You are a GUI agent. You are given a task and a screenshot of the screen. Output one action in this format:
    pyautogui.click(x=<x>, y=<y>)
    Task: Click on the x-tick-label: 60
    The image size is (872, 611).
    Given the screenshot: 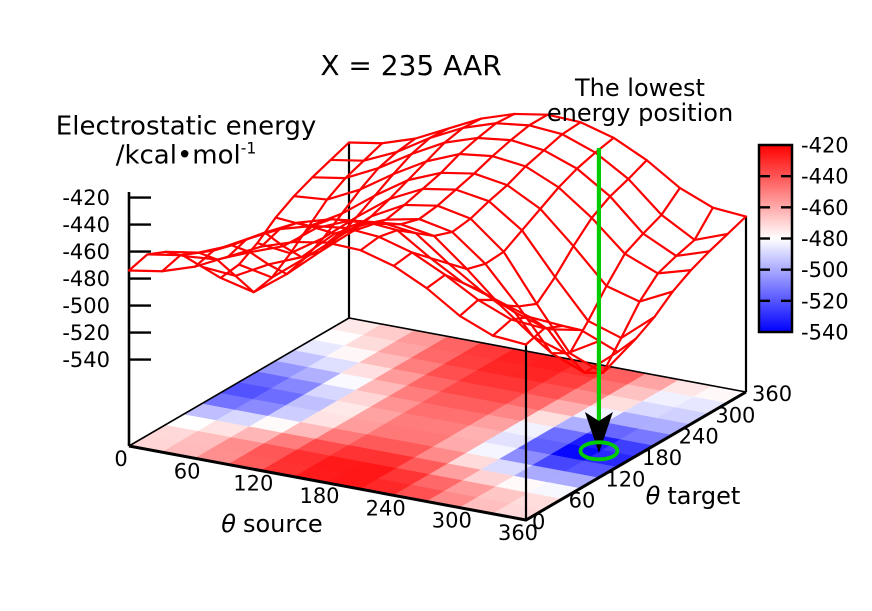 What is the action you would take?
    pyautogui.click(x=187, y=471)
    